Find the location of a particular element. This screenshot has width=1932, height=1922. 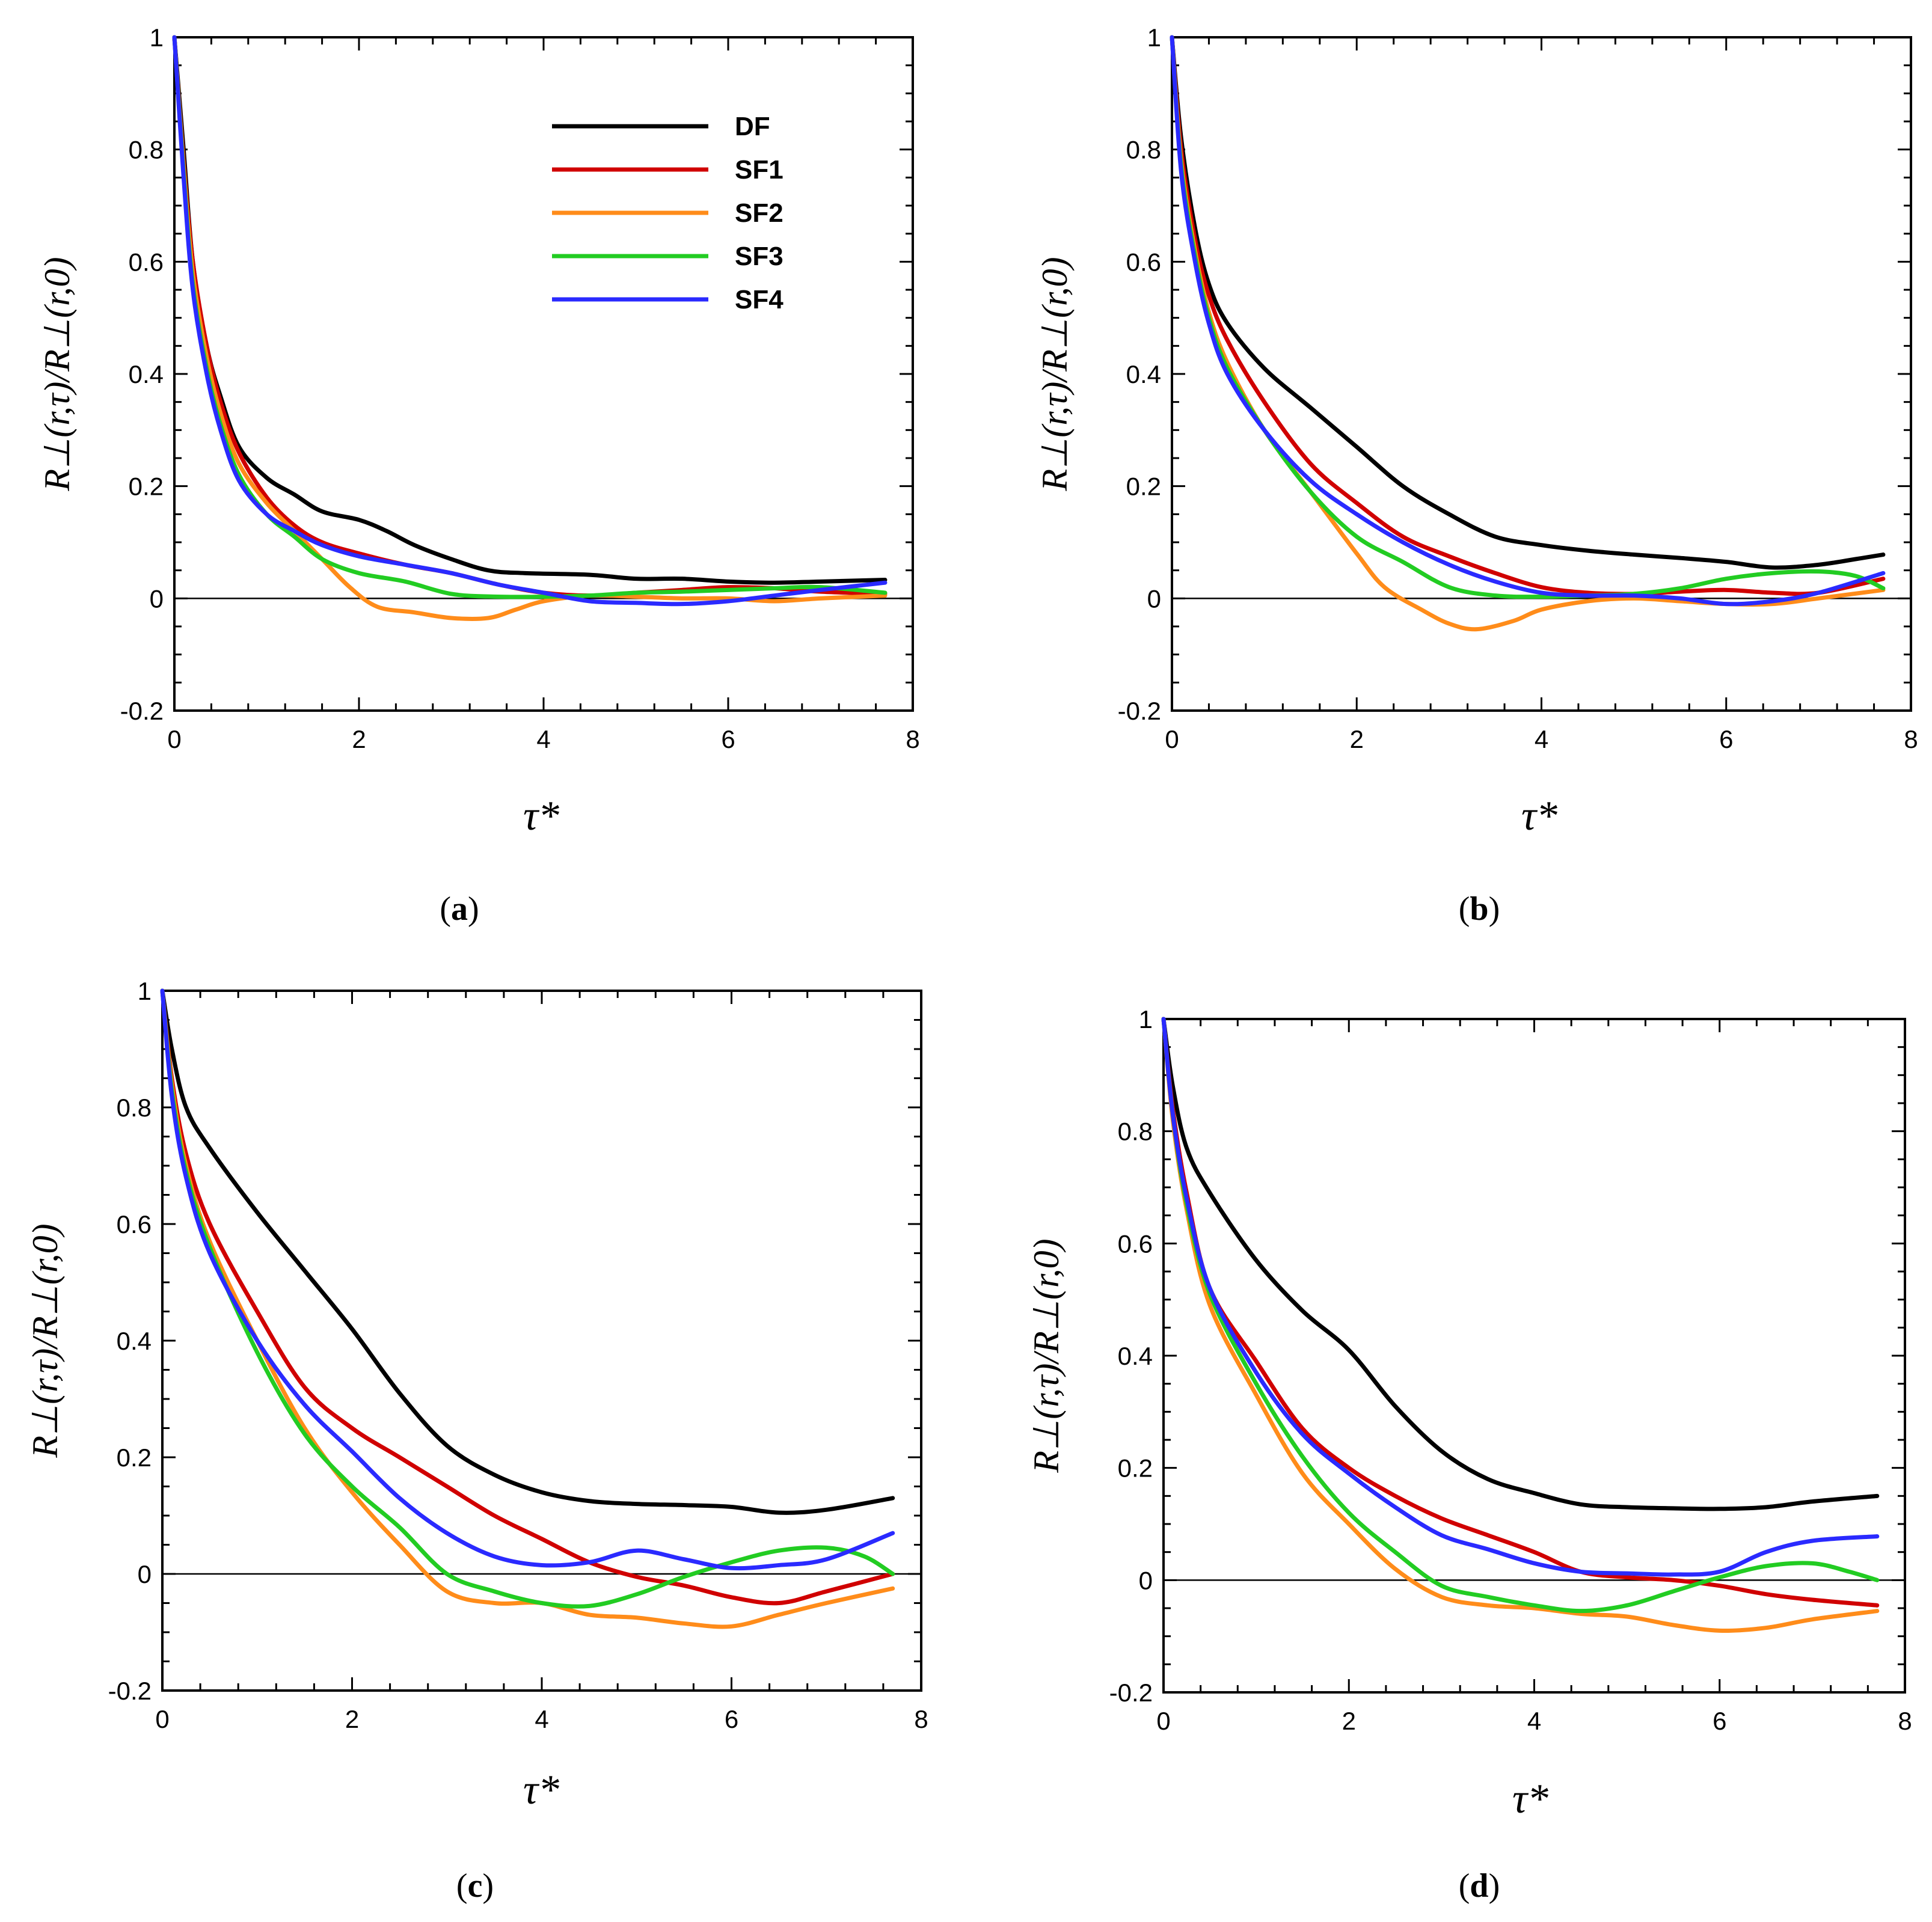

legend-label-sf1: SF1 is located at coordinates (759, 170).